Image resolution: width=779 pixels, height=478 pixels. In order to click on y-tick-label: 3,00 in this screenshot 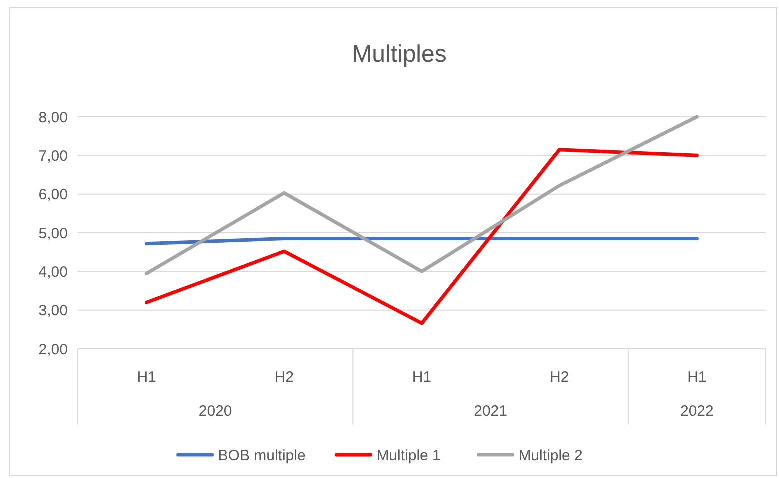, I will do `click(53, 311)`.